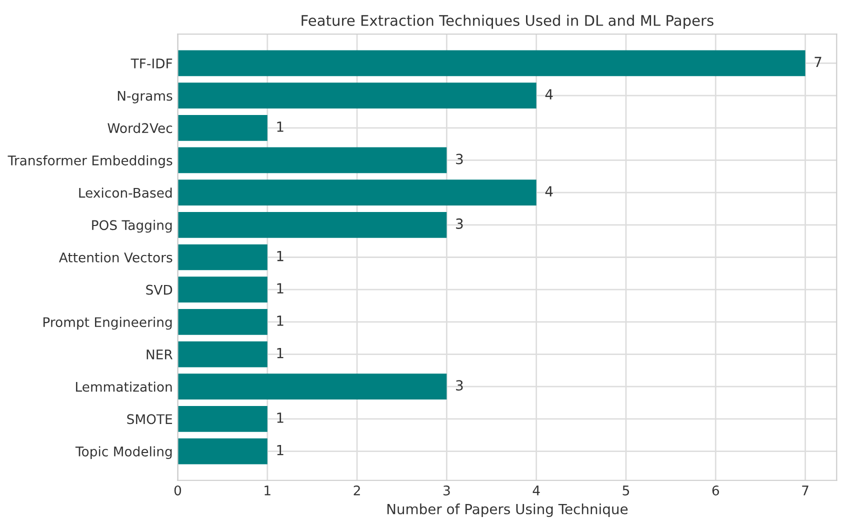  Describe the element at coordinates (159, 289) in the screenshot. I see `y-tick-label: SVD` at that location.